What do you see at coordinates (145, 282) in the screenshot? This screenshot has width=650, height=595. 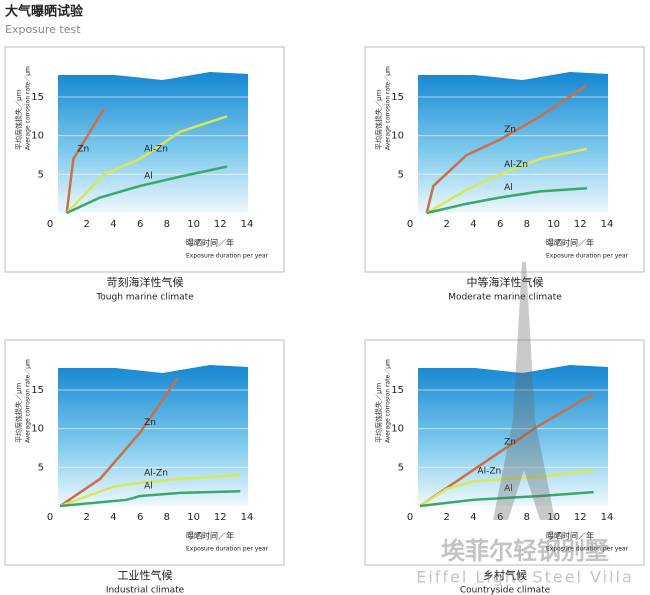 I see `chart-title: 苛刻海洋性气候` at bounding box center [145, 282].